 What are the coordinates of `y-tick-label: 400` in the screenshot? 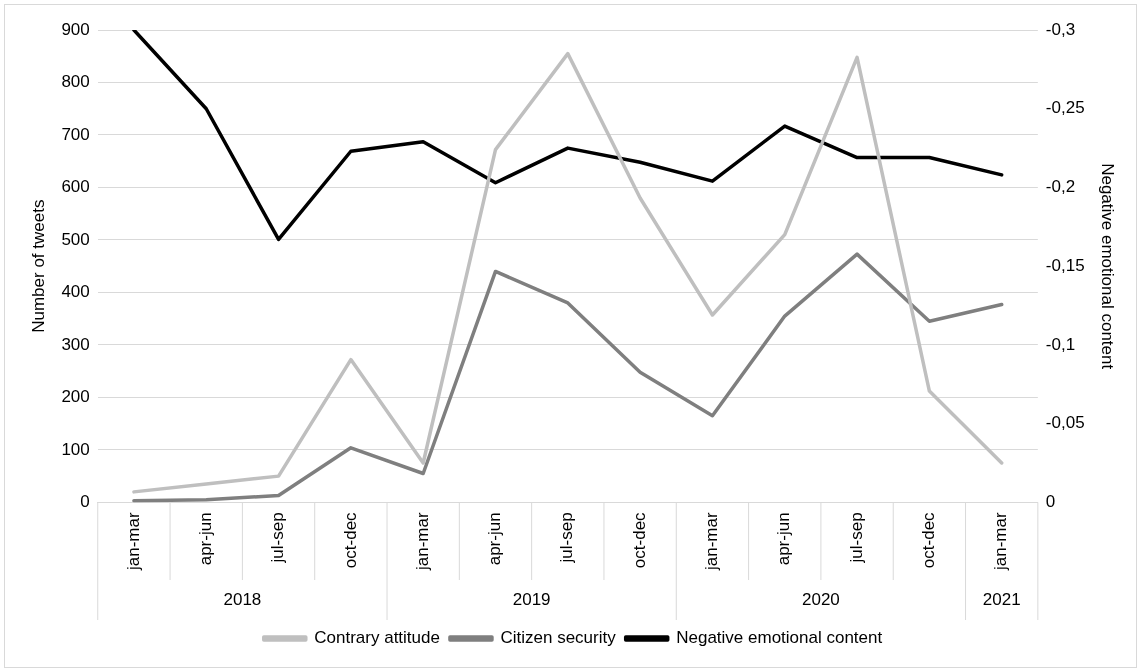 It's located at (75, 292).